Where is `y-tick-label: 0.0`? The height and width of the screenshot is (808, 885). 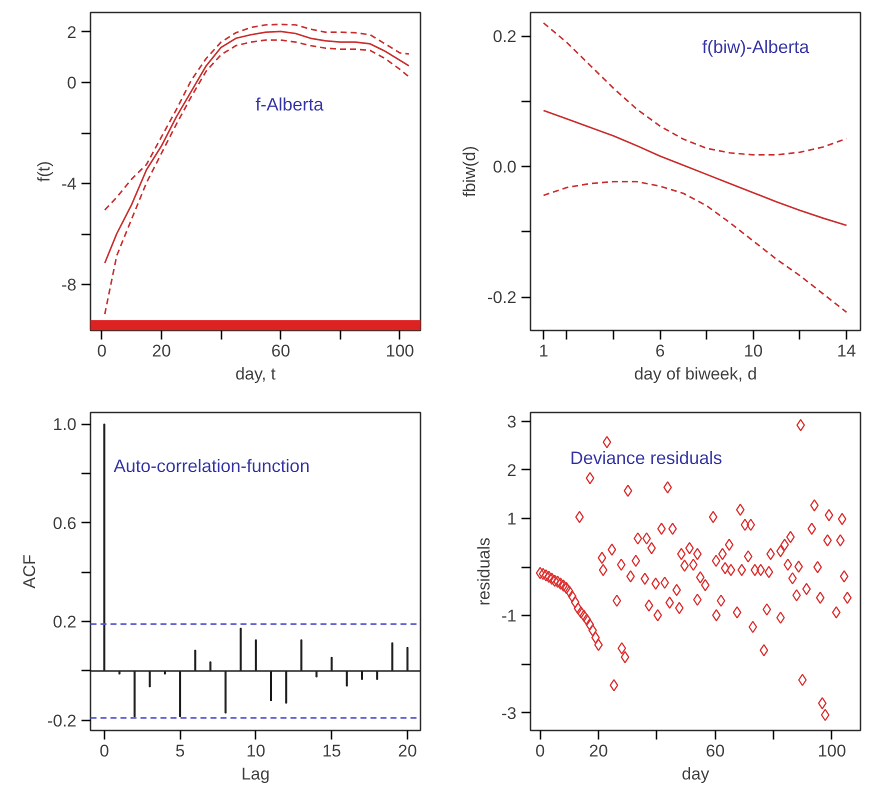
y-tick-label: 0.0 is located at coordinates (504, 167).